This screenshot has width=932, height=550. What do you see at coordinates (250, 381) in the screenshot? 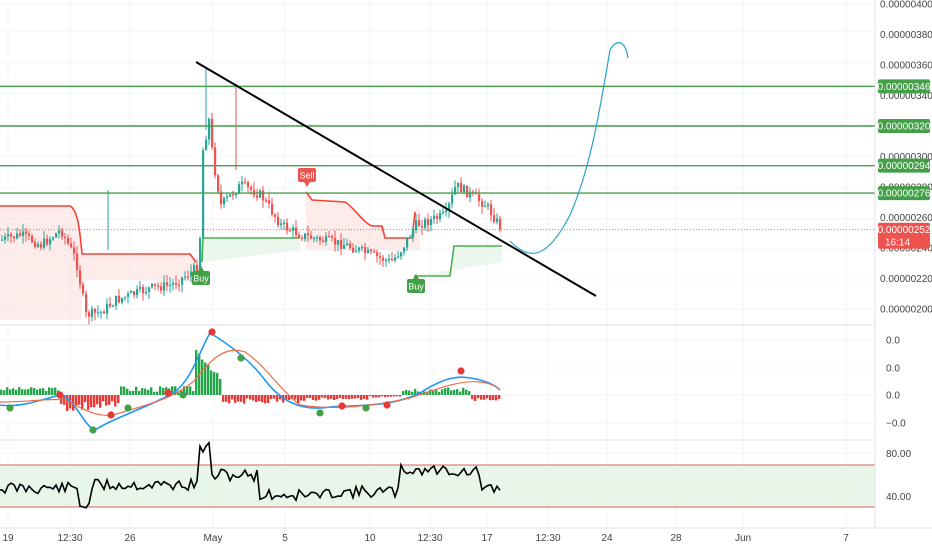
I see `oscillator-pane` at bounding box center [250, 381].